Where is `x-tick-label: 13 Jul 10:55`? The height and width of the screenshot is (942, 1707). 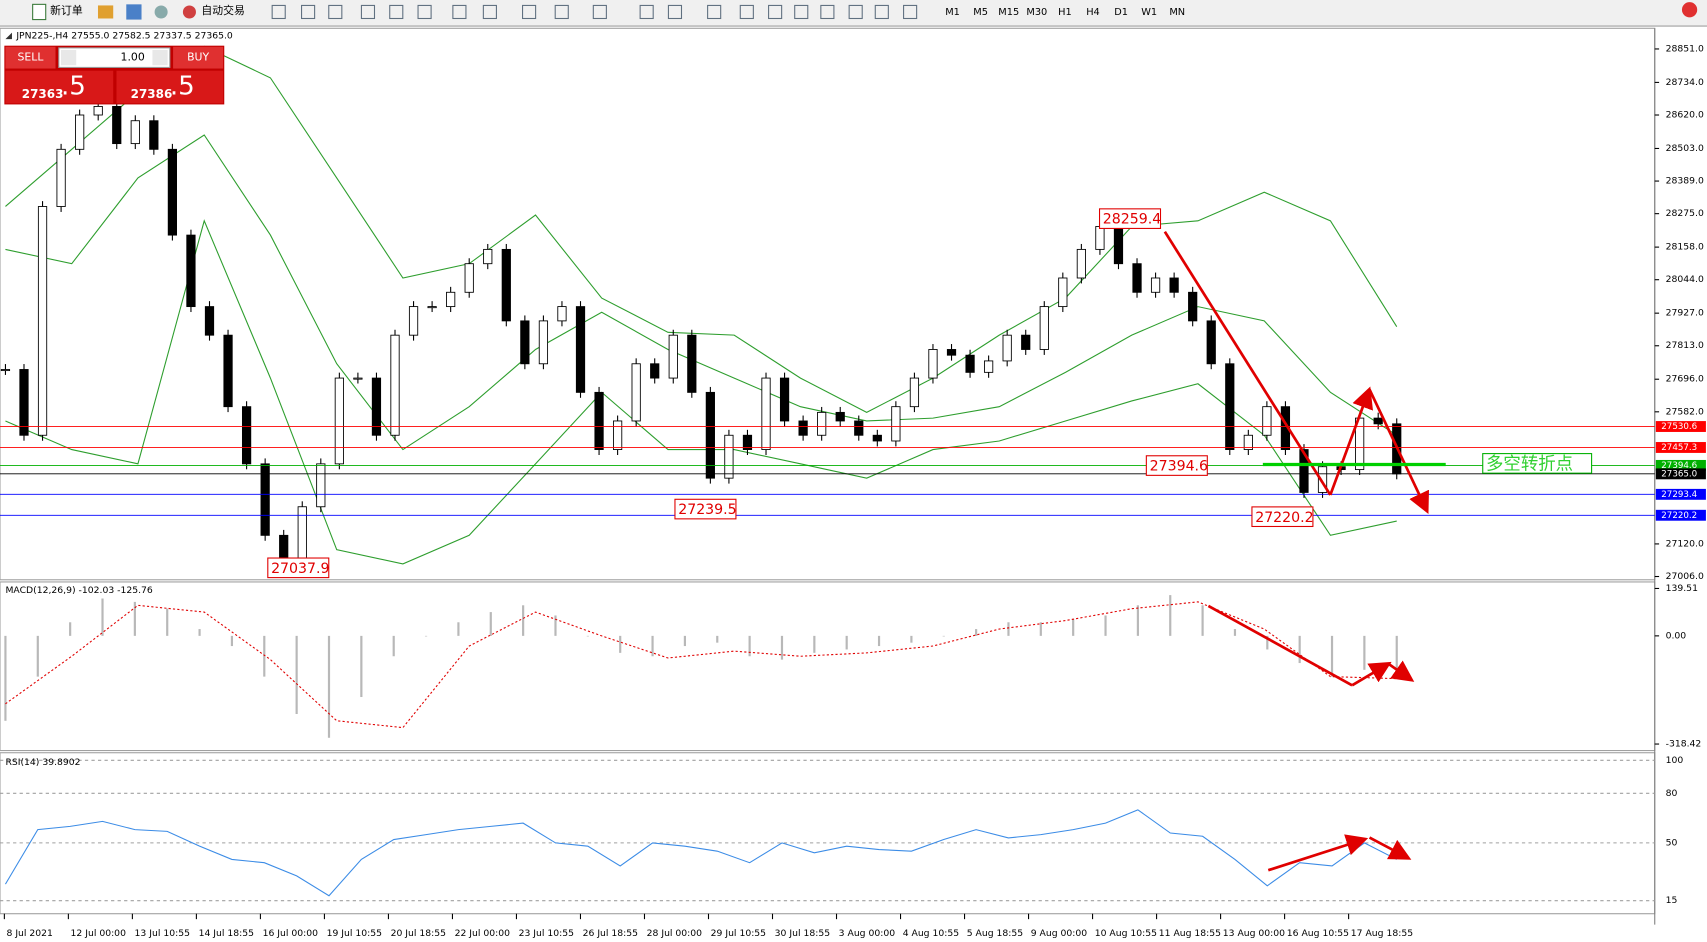
x-tick-label: 13 Jul 10:55 is located at coordinates (163, 933).